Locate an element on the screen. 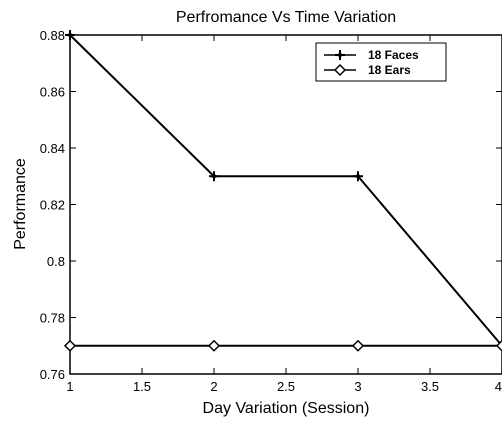 The image size is (502, 421). y-tick-label-4: 0.84 is located at coordinates (52, 148).